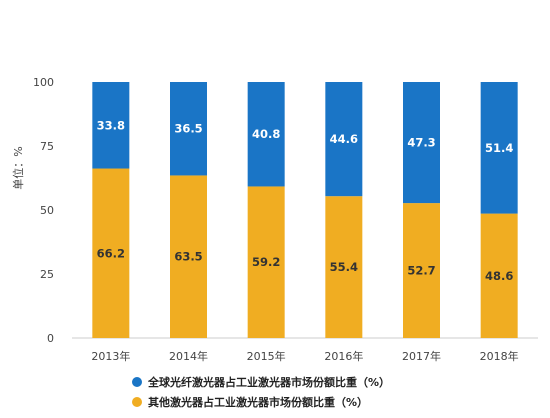  I want to click on legend-label-other: 其他激光器占工业激光器市场份额比重（%）, so click(258, 402).